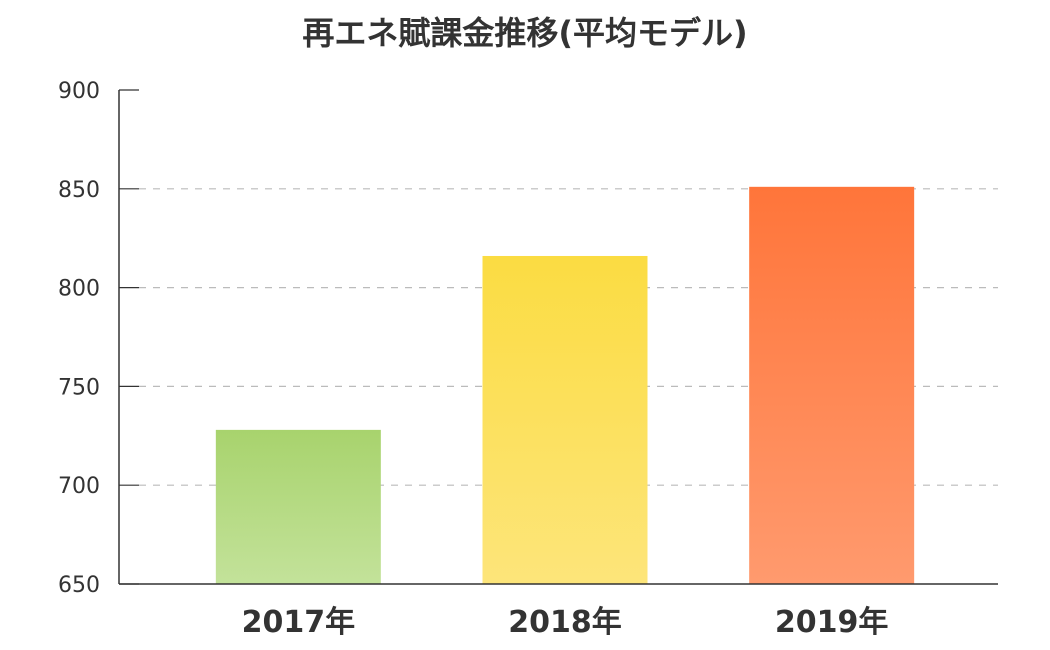  What do you see at coordinates (79, 91) in the screenshot?
I see `y-tick-label: 900` at bounding box center [79, 91].